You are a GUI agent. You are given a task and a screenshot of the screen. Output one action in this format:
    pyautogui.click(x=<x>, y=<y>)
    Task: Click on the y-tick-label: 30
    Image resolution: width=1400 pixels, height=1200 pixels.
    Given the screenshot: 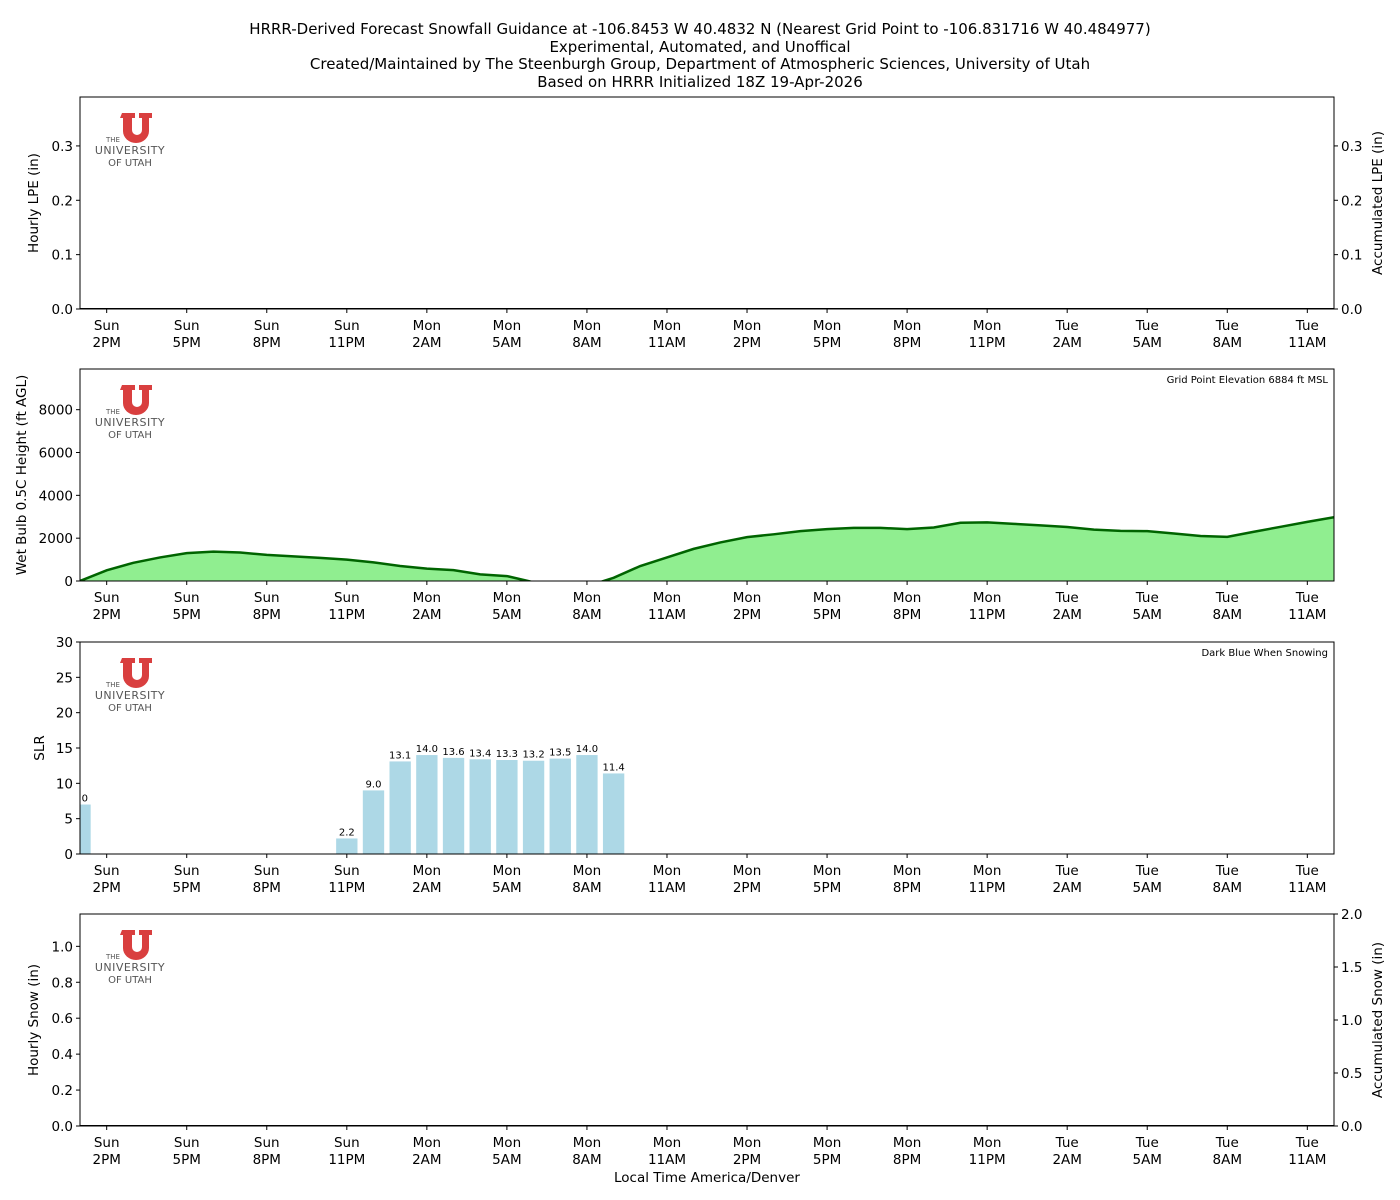 What is the action you would take?
    pyautogui.click(x=64, y=643)
    